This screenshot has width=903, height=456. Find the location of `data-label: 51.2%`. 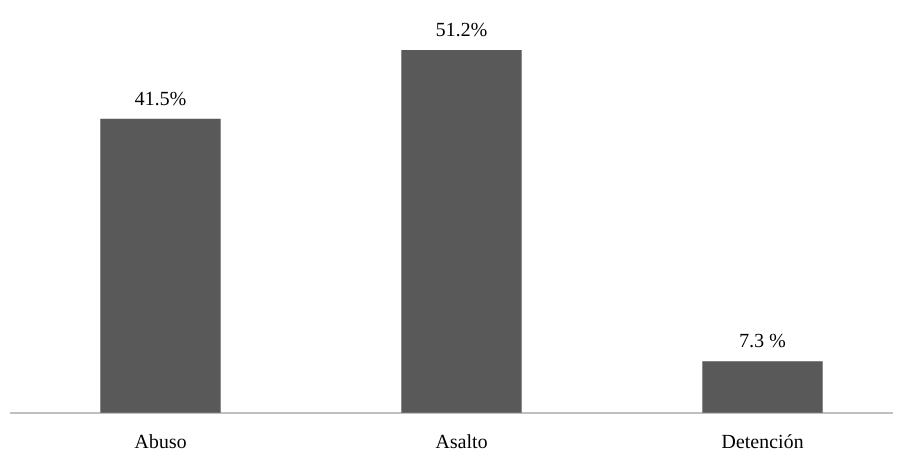

data-label: 51.2% is located at coordinates (462, 30).